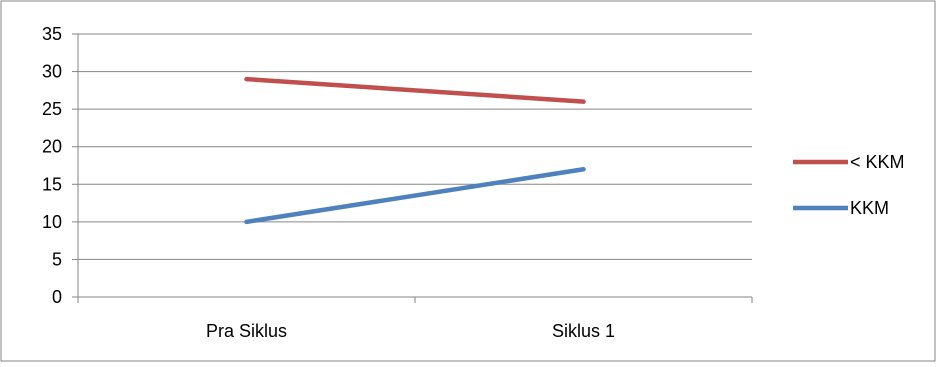 The width and height of the screenshot is (936, 367). I want to click on y-tick-label: 20, so click(52, 147).